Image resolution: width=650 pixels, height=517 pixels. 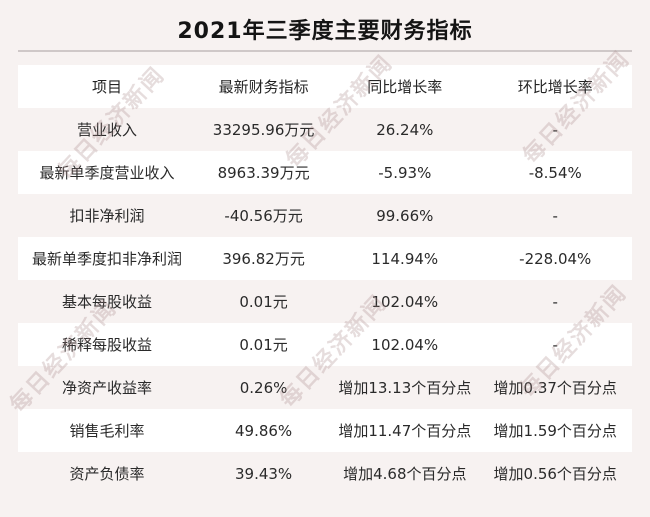 I want to click on table-row: 最新单季度扣非净利润 396.82万元 114.94% -228.04%, so click(x=325, y=258).